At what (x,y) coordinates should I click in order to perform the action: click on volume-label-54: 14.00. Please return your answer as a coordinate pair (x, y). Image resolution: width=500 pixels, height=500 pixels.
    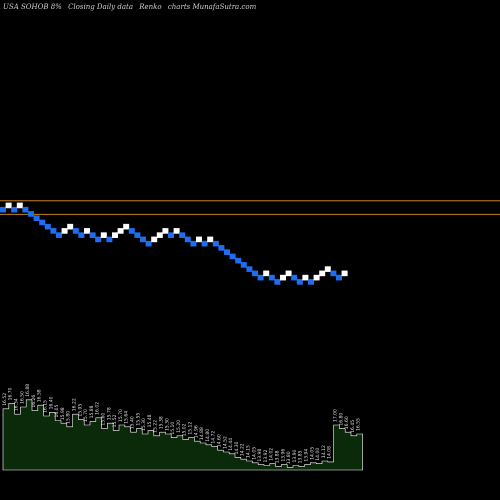
    Looking at the image, I should click on (318, 454).